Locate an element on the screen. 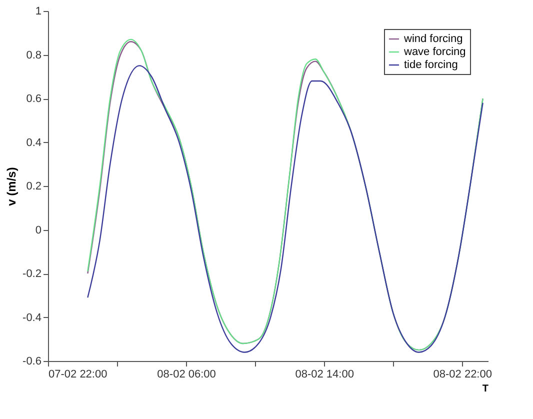  y-tick-label: -0.2 is located at coordinates (32, 274).